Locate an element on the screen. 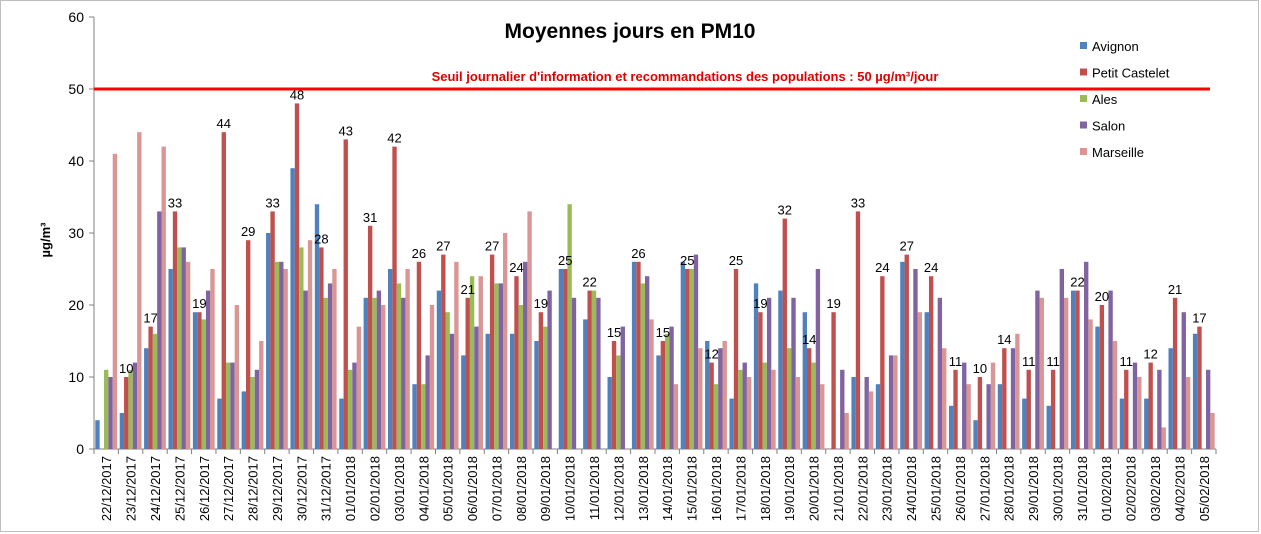 This screenshot has height=534, width=1261. x-tick-label: 27/01/2018 is located at coordinates (984, 488).